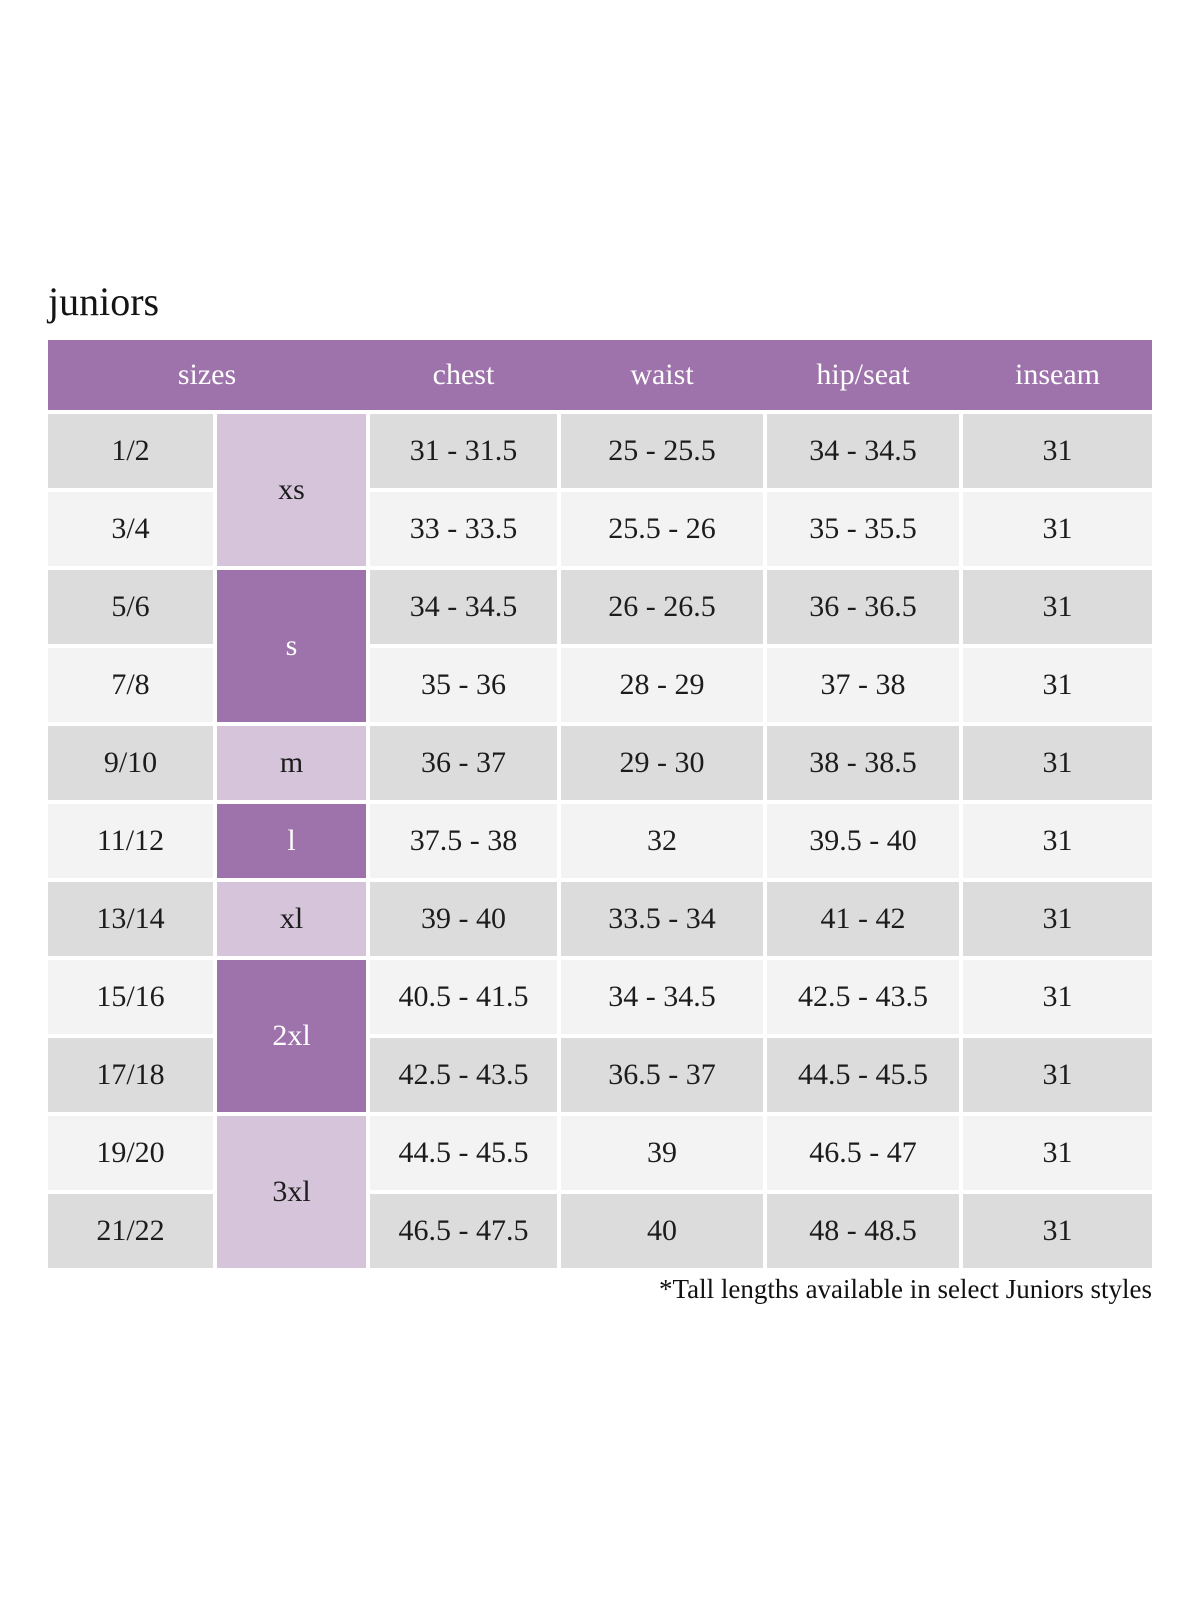 Image resolution: width=1200 pixels, height=1600 pixels. Describe the element at coordinates (662, 607) in the screenshot. I see `waist-cell: 26 - 26.5` at that location.